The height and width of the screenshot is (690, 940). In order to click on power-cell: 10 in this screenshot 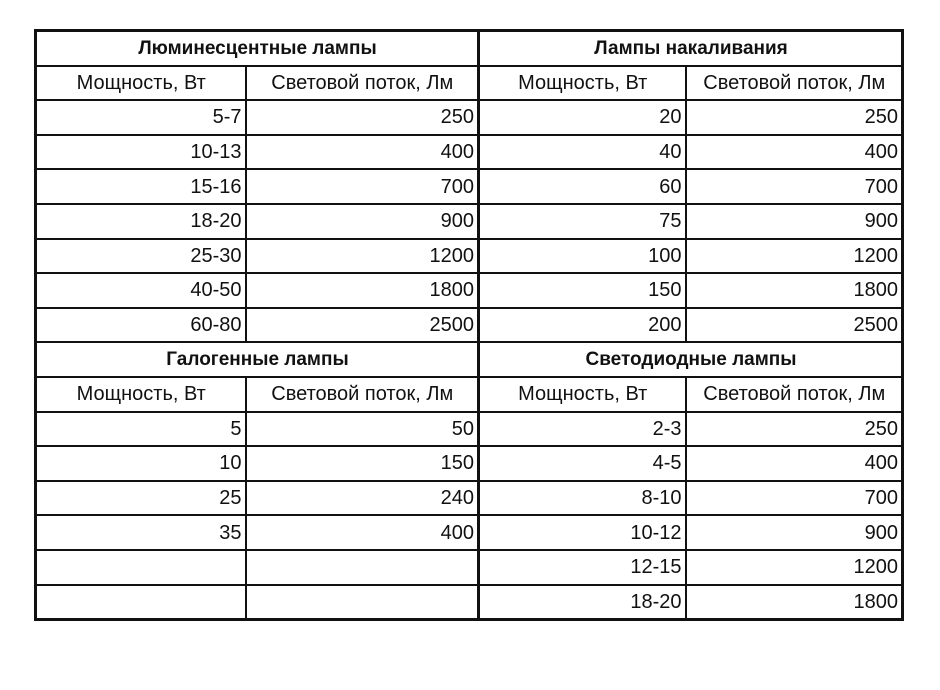, I will do `click(140, 463)`.